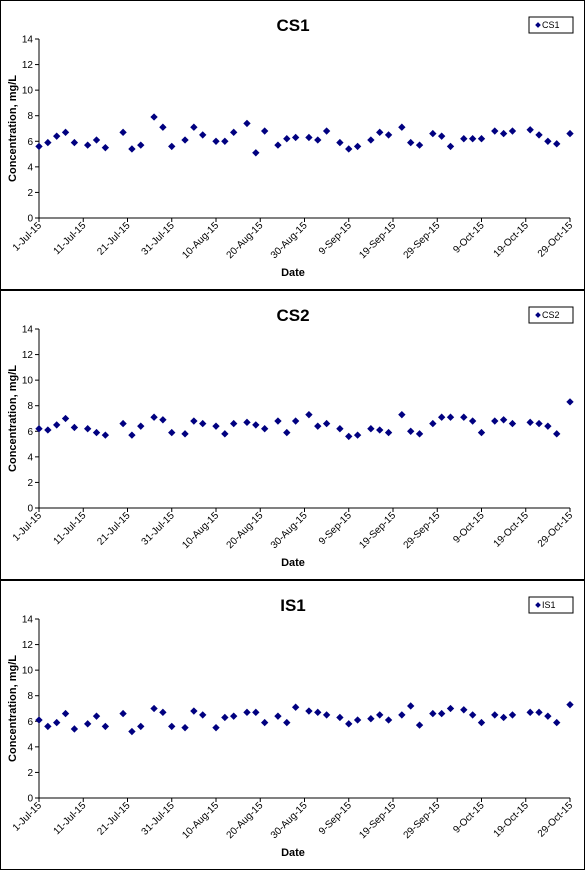 This screenshot has height=870, width=585. Describe the element at coordinates (13, 418) in the screenshot. I see `y-axis-title: Concentration, mg/L` at that location.